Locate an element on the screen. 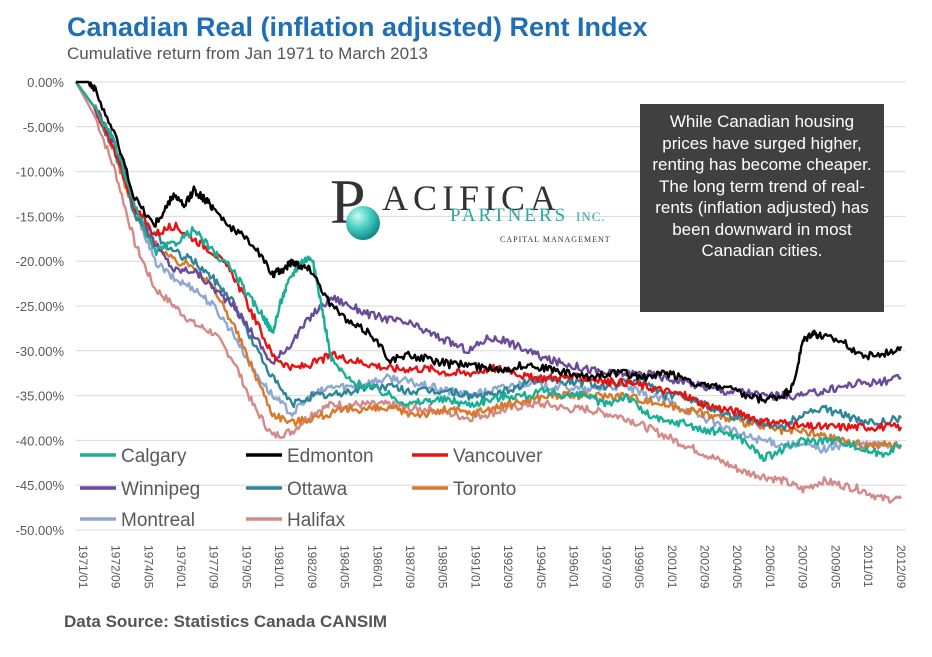 The width and height of the screenshot is (932, 657). x-tick-label: 1987/09 is located at coordinates (410, 567).